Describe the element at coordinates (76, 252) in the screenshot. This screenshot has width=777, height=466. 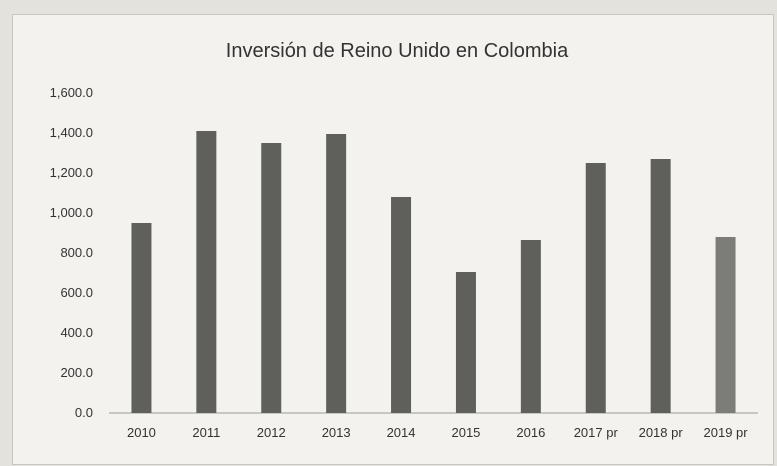
I see `y-tick-label: 800.0` at that location.